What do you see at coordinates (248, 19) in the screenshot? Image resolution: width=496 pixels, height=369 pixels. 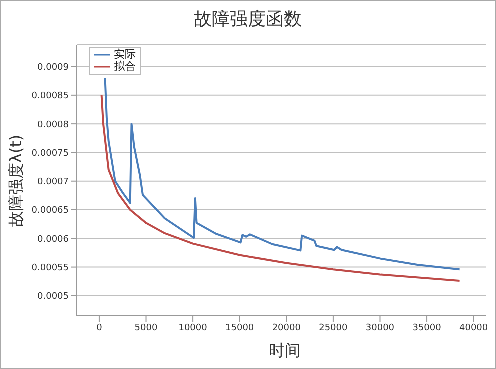 I see `chart-title: 故障强度函数` at bounding box center [248, 19].